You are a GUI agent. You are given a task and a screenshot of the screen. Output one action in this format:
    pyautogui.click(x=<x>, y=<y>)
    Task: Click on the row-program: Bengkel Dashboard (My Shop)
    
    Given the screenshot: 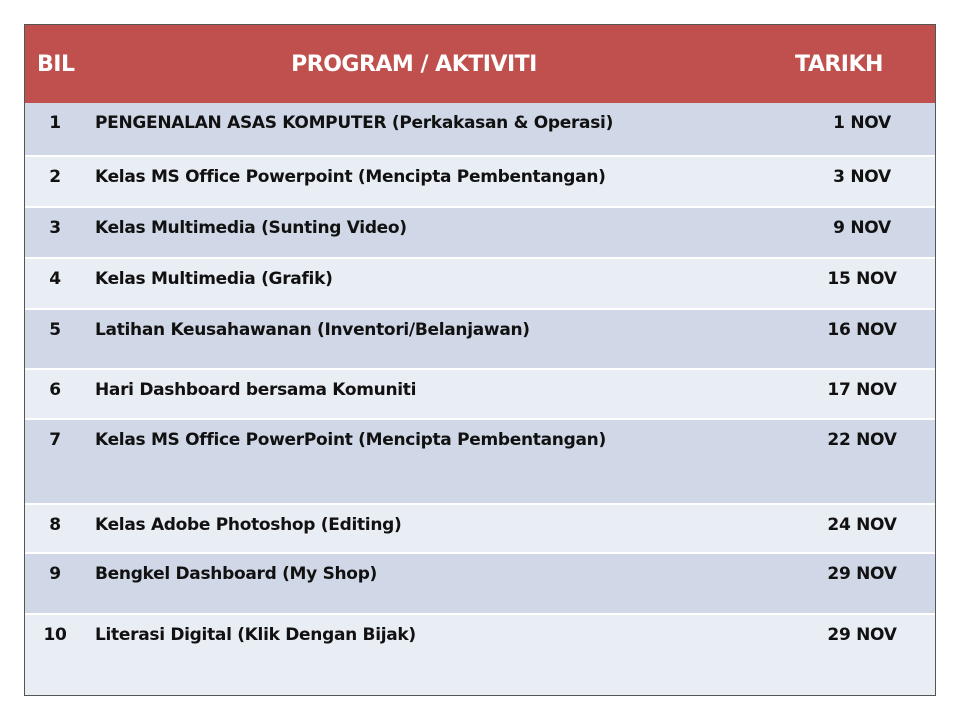 What is the action you would take?
    pyautogui.click(x=236, y=574)
    